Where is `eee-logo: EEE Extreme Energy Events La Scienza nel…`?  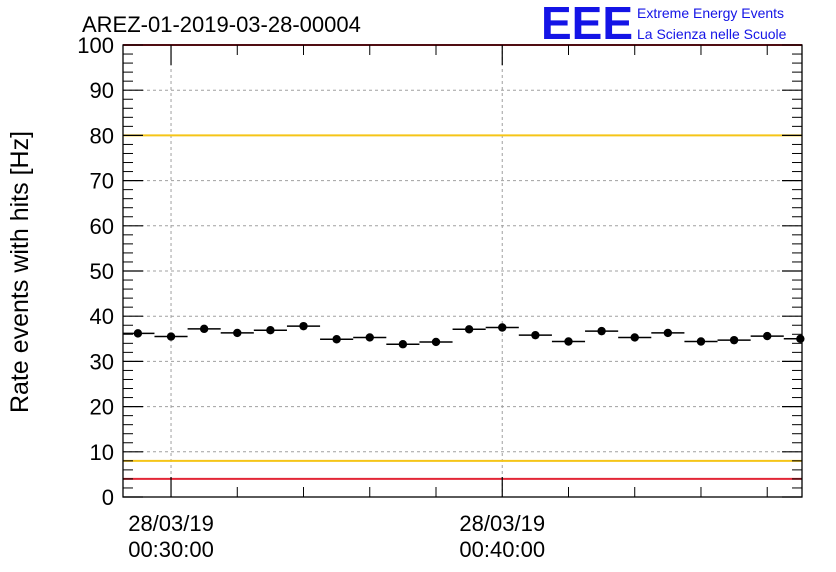
eee-logo: EEE Extreme Energy Events La Scienza nel… is located at coordinates (664, 24).